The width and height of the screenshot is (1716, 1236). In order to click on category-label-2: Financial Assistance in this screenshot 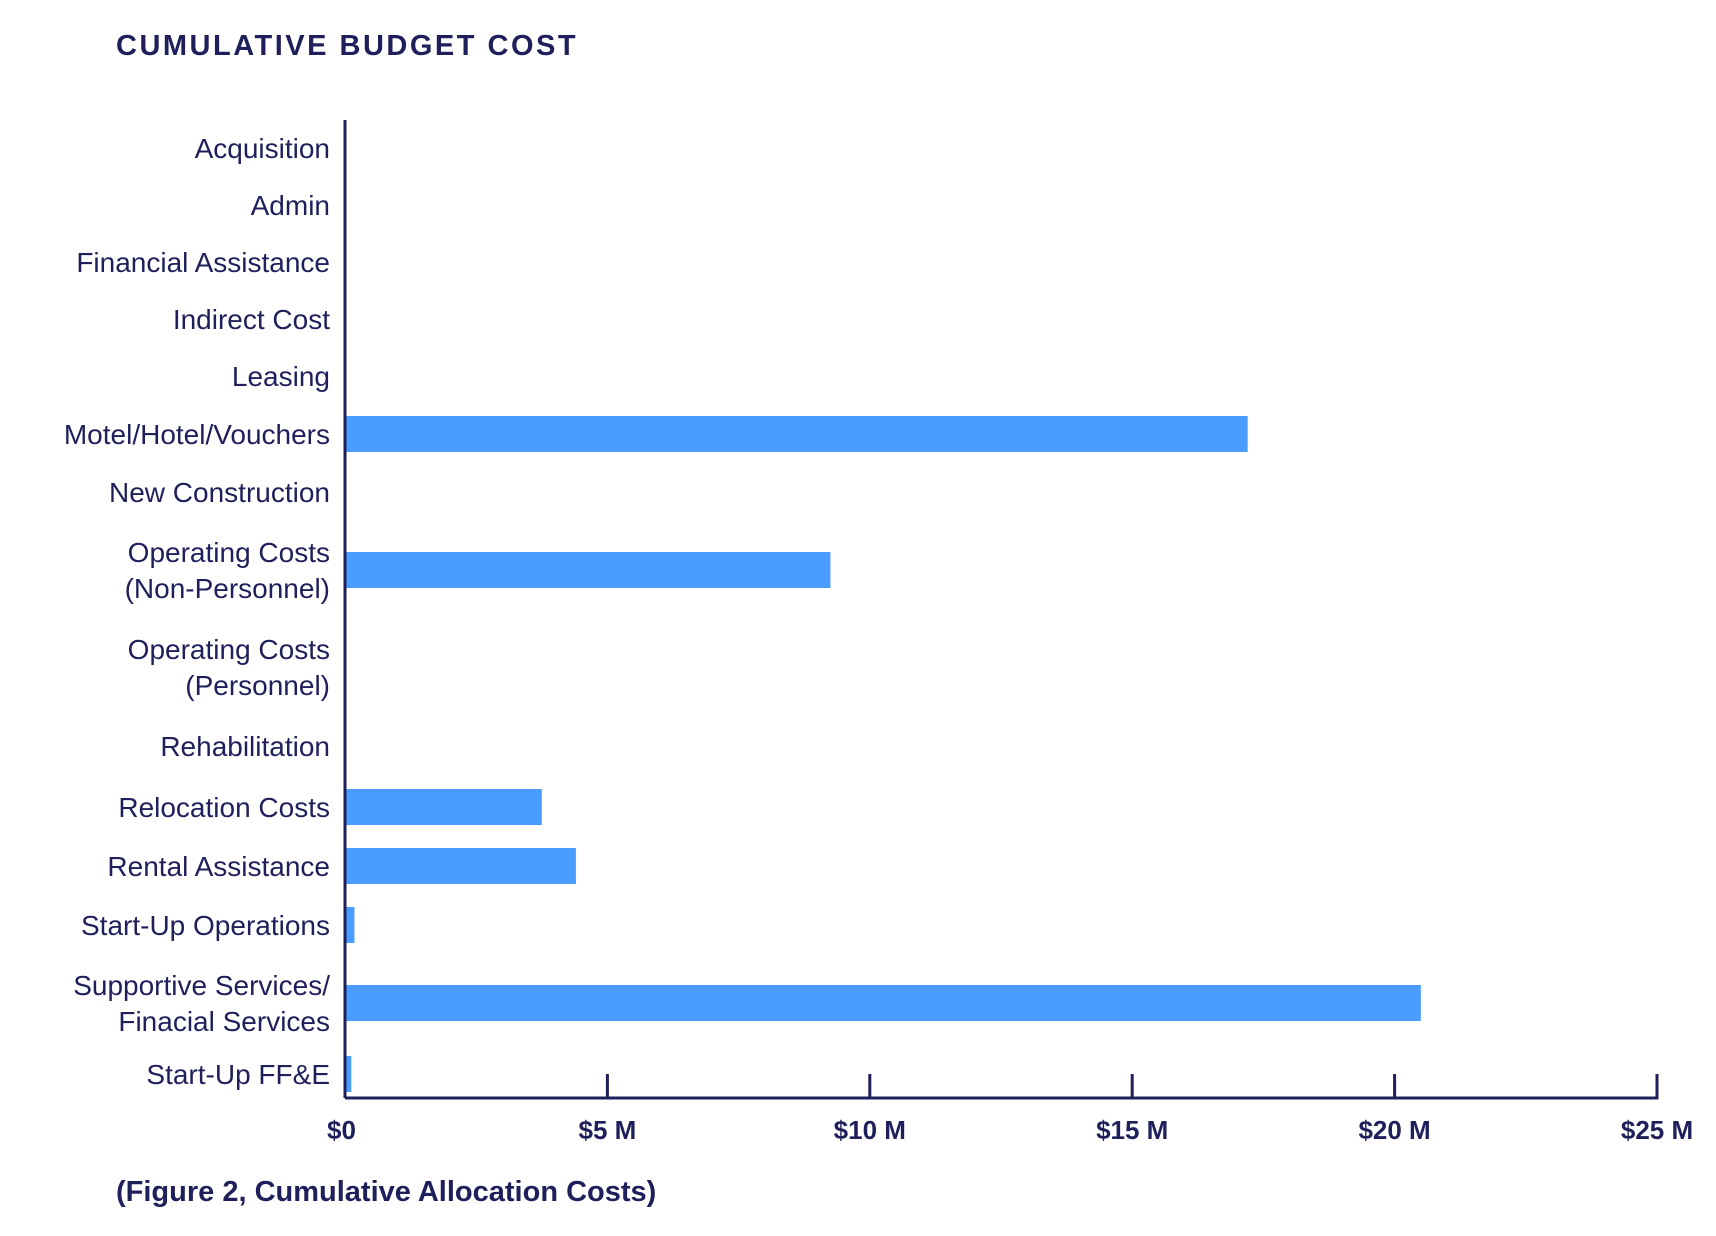, I will do `click(203, 262)`.